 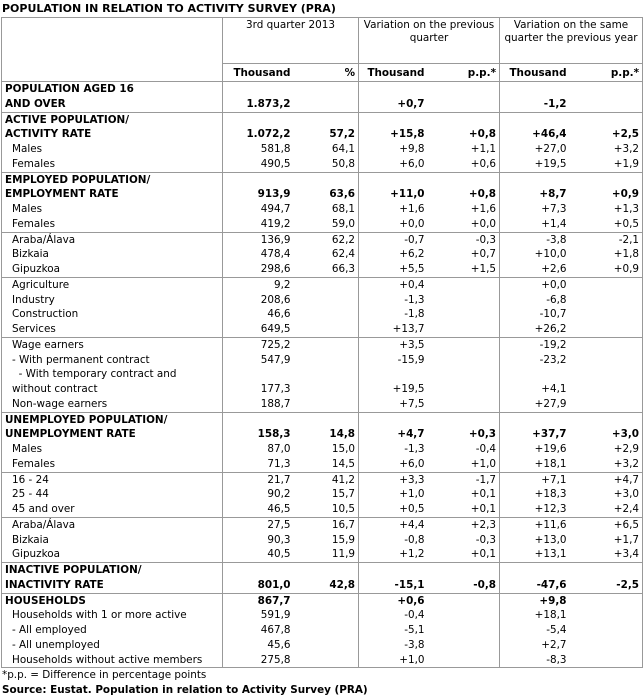 I want to click on row: - All unemployed 45,6 -3,8 +2,7, so click(x=322, y=645).